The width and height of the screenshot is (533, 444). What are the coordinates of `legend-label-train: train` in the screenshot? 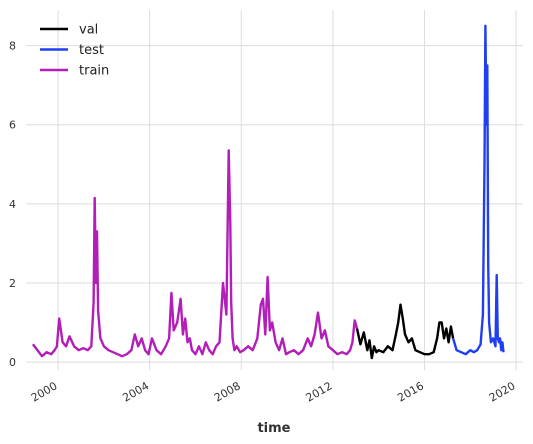 It's located at (94, 71).